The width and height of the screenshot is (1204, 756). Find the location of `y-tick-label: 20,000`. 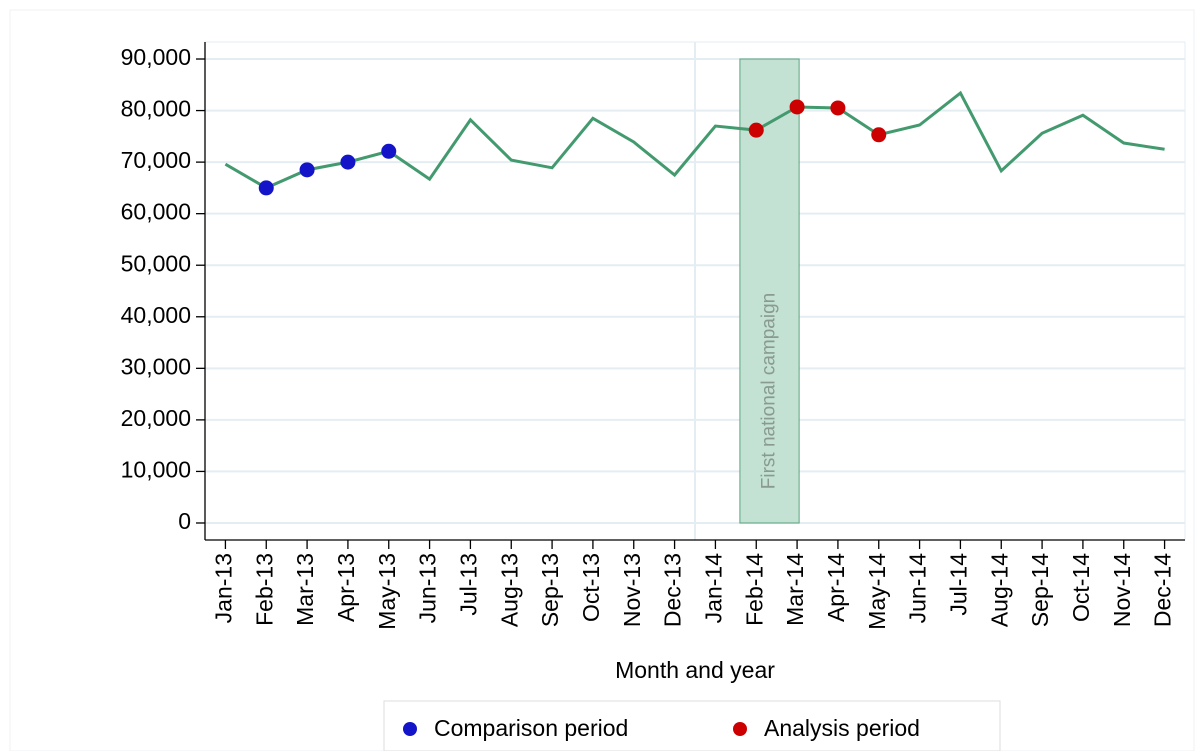

y-tick-label: 20,000 is located at coordinates (156, 418).